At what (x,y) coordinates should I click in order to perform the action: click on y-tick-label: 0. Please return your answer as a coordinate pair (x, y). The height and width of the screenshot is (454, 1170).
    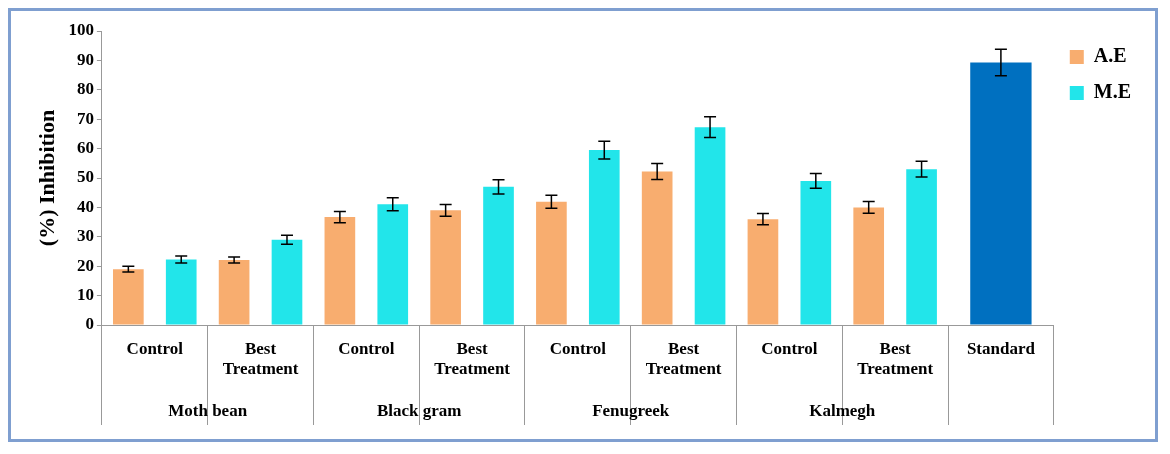
    Looking at the image, I should click on (89, 324).